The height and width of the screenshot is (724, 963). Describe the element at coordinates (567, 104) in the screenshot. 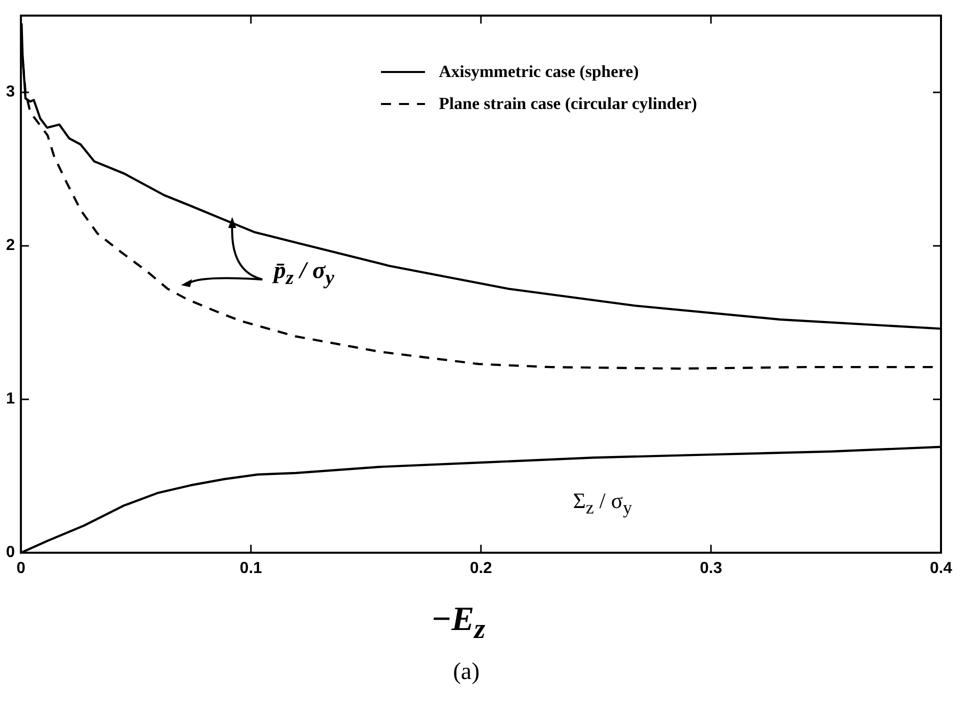

I see `legend-label: Plane strain case (circular cylinder)` at that location.